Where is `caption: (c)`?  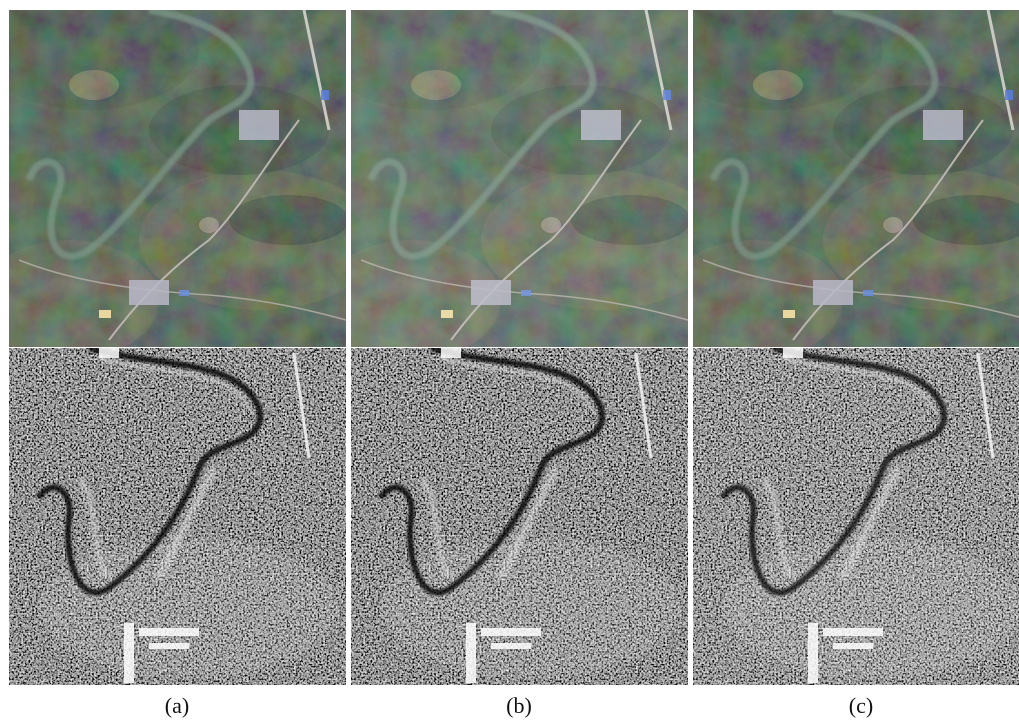 caption: (c) is located at coordinates (861, 705).